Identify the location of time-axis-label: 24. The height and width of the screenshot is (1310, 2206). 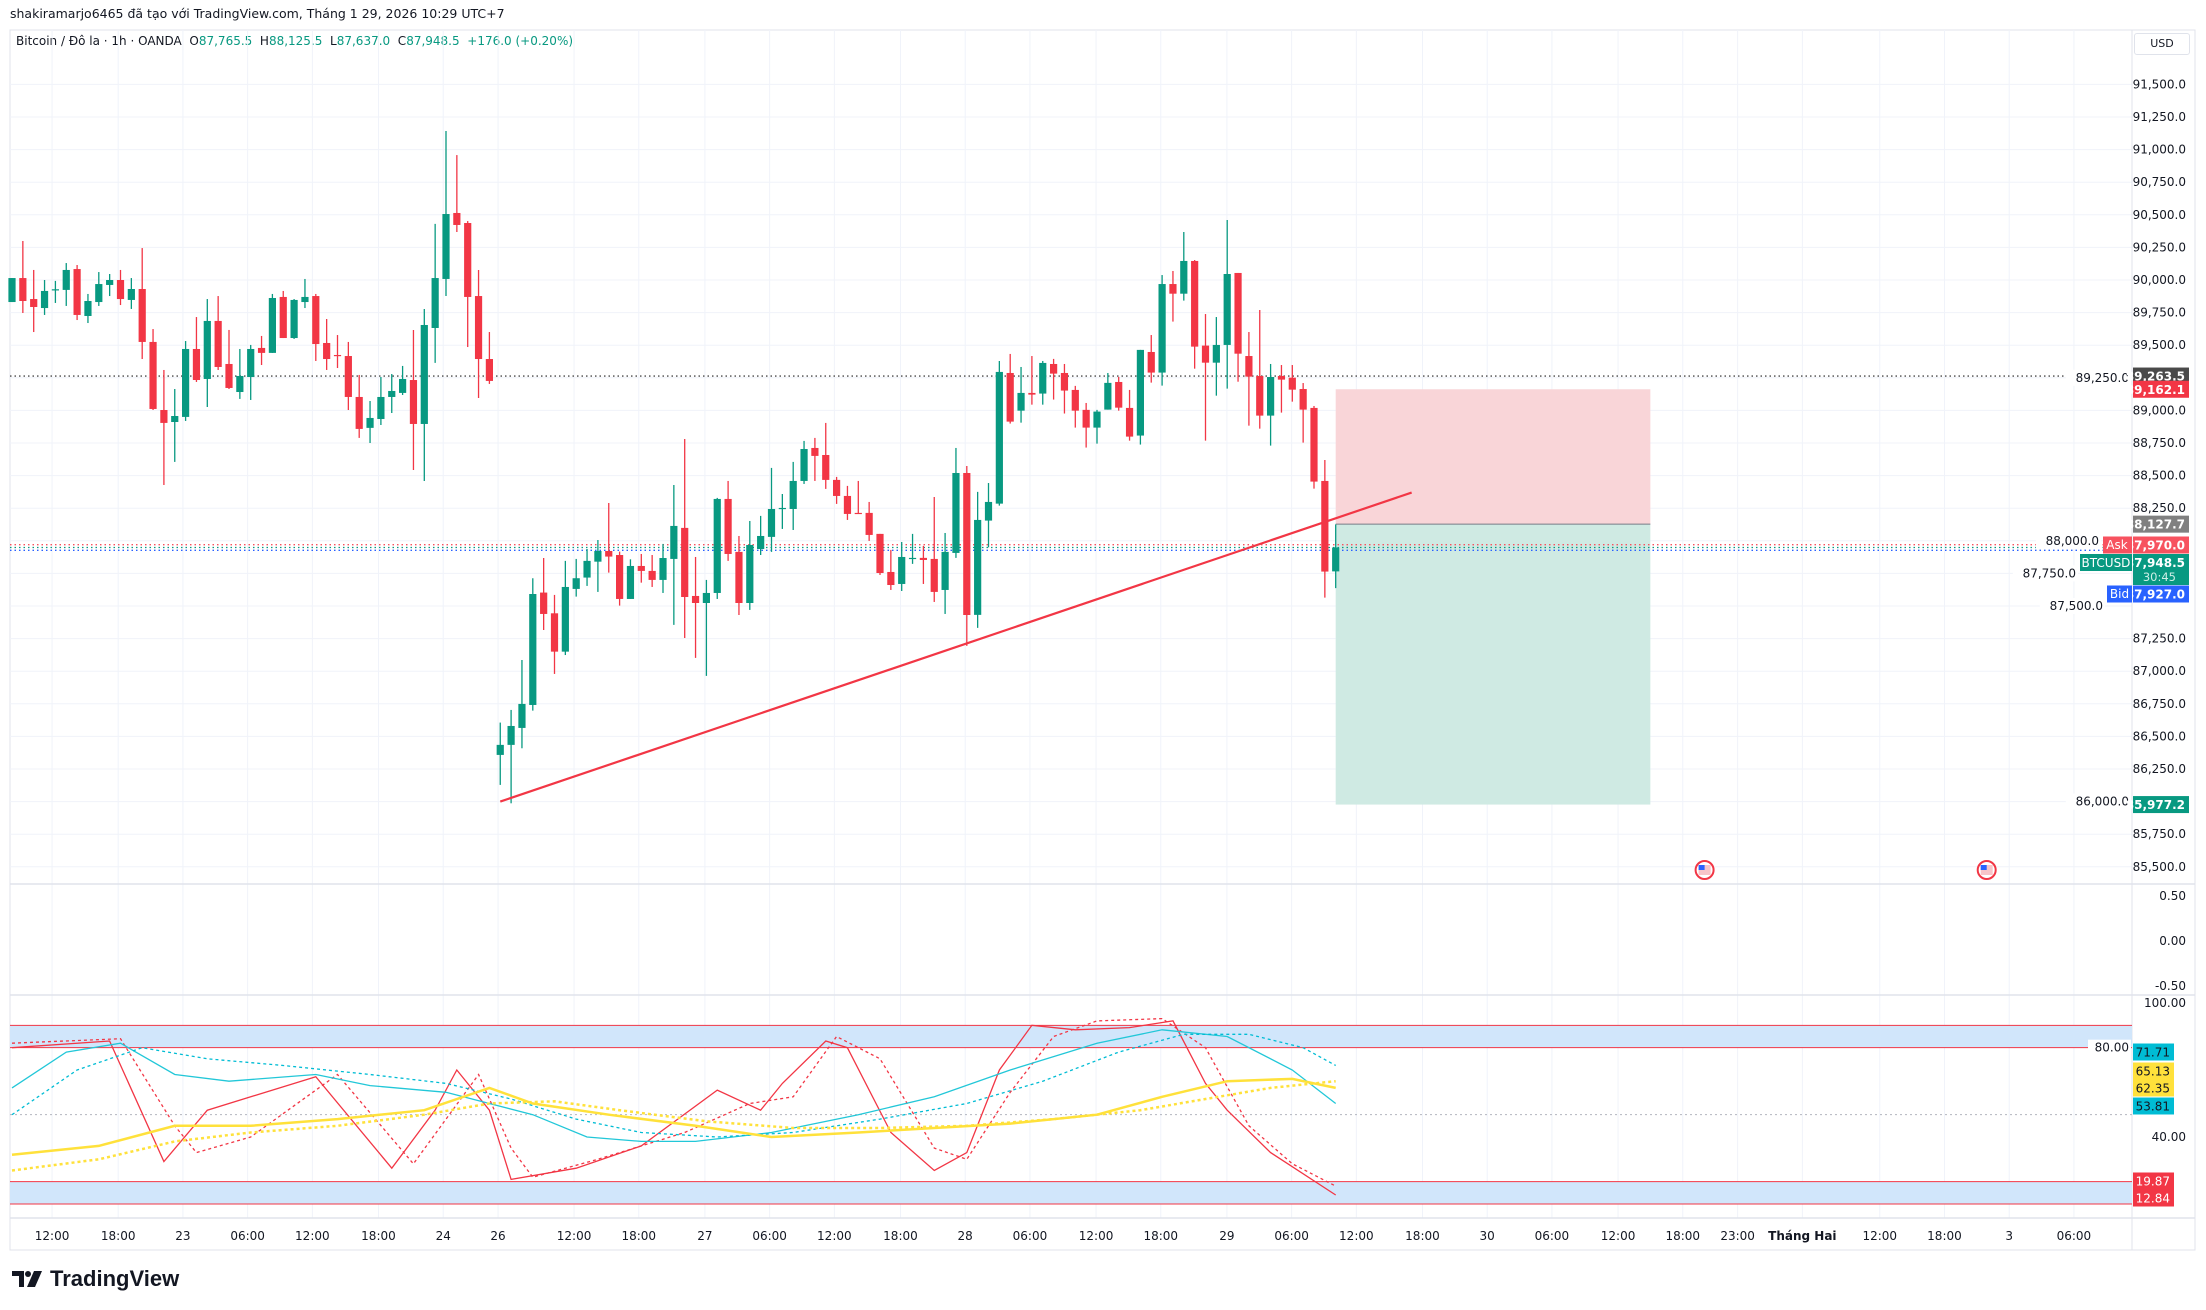
(443, 1236).